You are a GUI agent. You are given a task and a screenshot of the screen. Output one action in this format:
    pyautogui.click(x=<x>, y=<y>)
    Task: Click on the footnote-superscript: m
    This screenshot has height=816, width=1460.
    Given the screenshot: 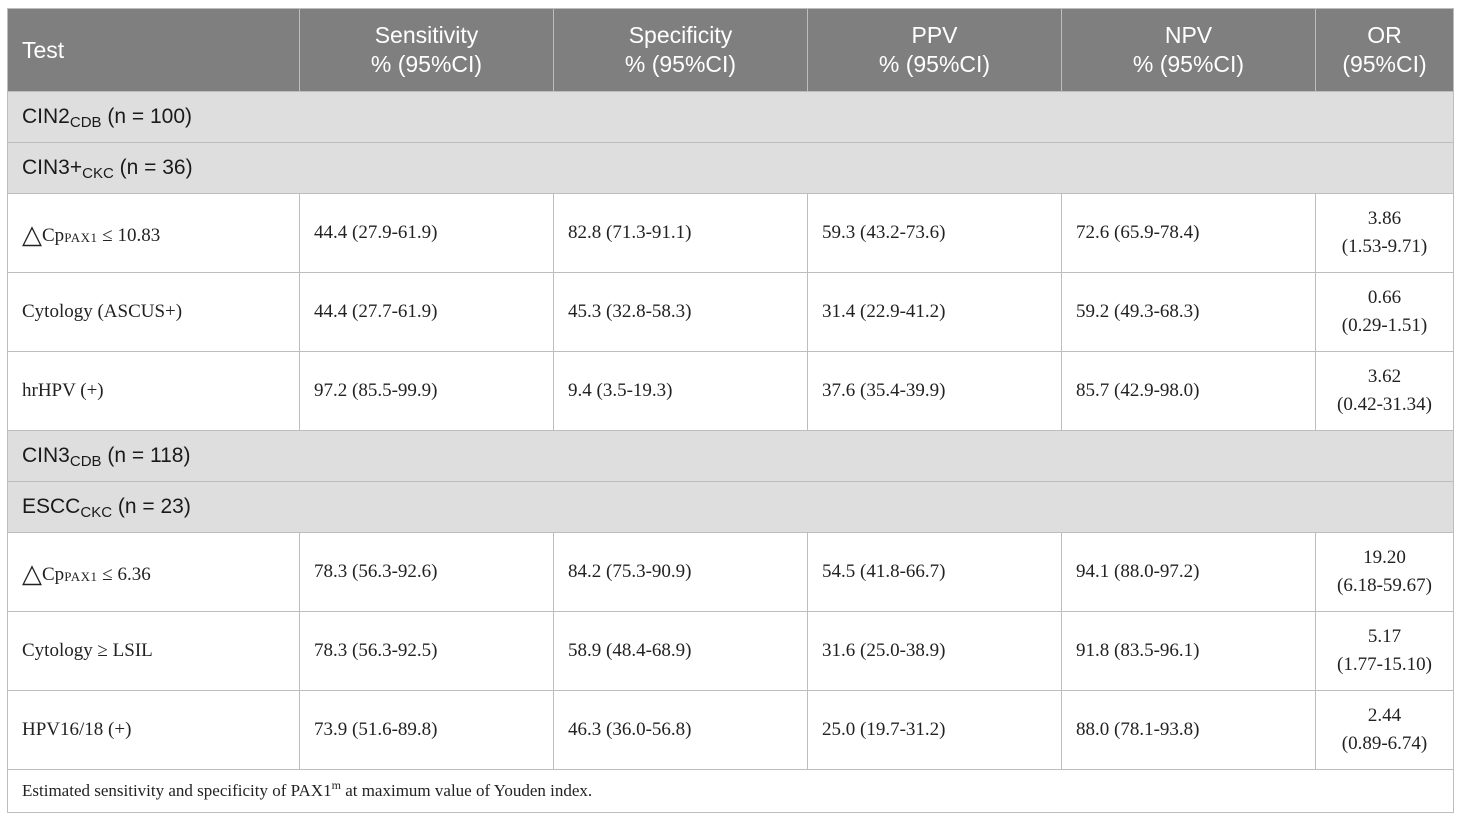 What is the action you would take?
    pyautogui.click(x=336, y=785)
    